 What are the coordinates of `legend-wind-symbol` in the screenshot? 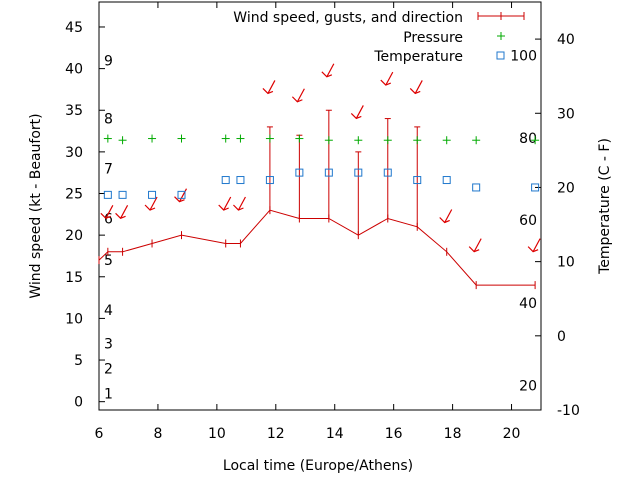 It's located at (501, 16).